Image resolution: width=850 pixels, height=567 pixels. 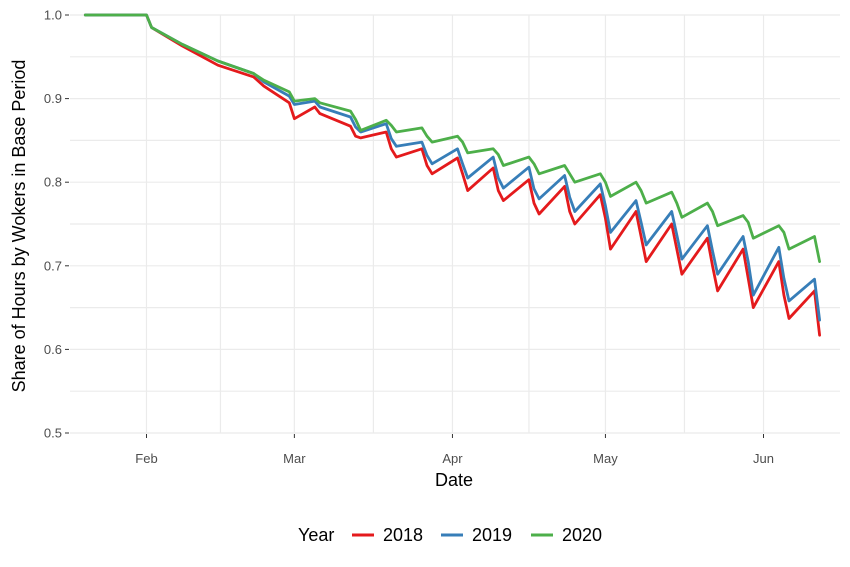 What do you see at coordinates (294, 458) in the screenshot?
I see `x-tick-label: Mar` at bounding box center [294, 458].